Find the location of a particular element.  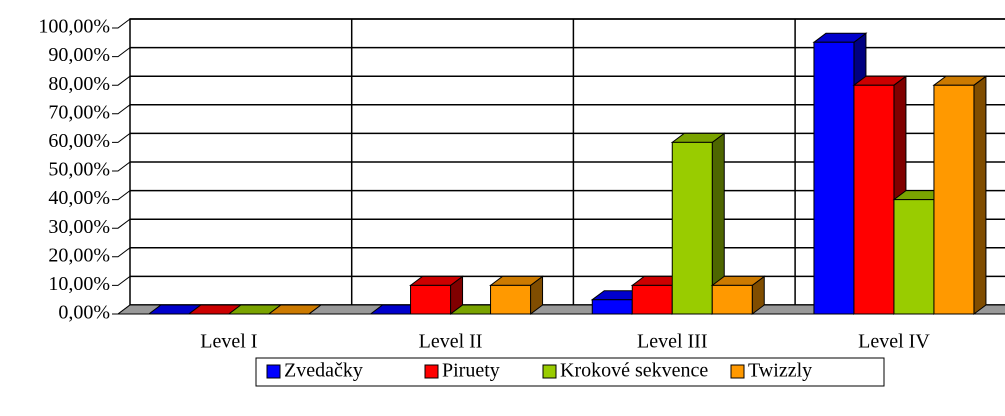

y-tick-label: 0,00% is located at coordinates (84, 313).